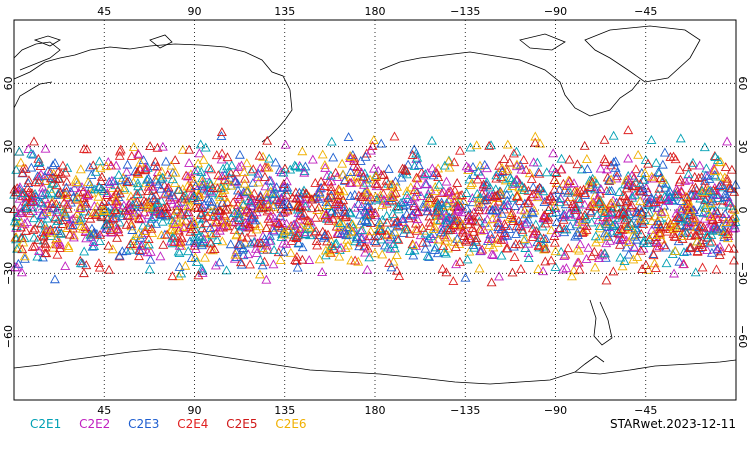  What do you see at coordinates (645, 410) in the screenshot?
I see `x-tick-label: −45` at bounding box center [645, 410].